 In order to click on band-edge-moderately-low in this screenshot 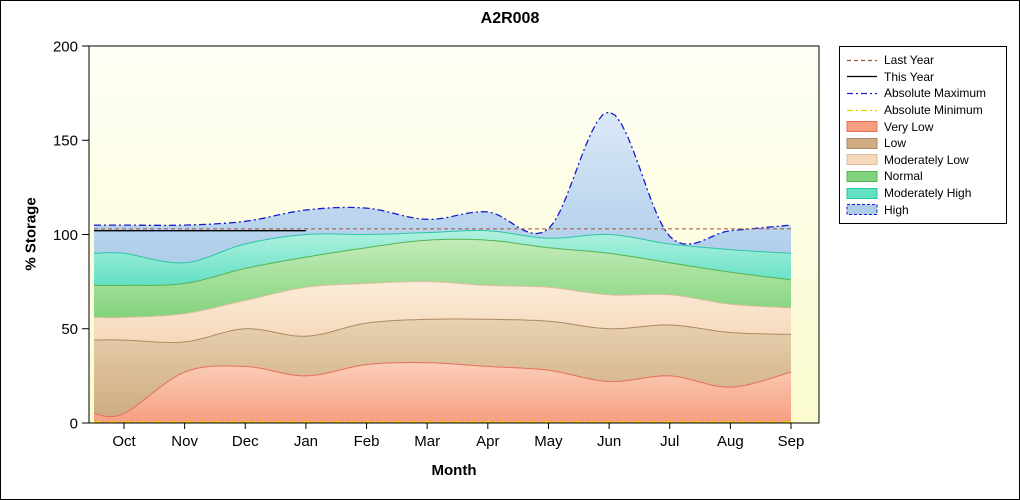, I will do `click(442, 300)`.